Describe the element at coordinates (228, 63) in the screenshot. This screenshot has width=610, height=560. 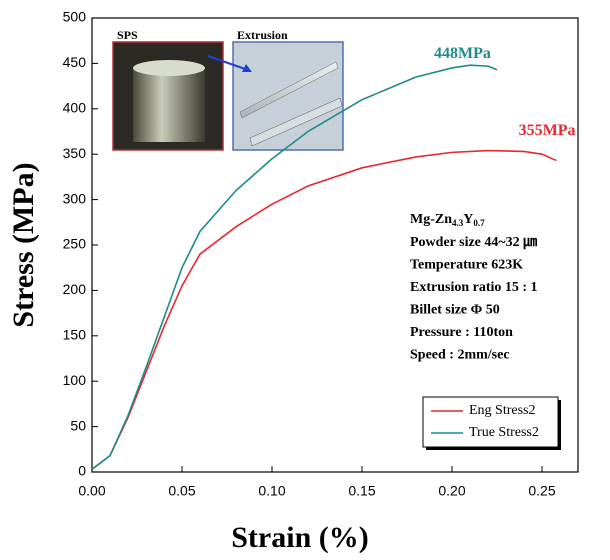
I see `arrow` at that location.